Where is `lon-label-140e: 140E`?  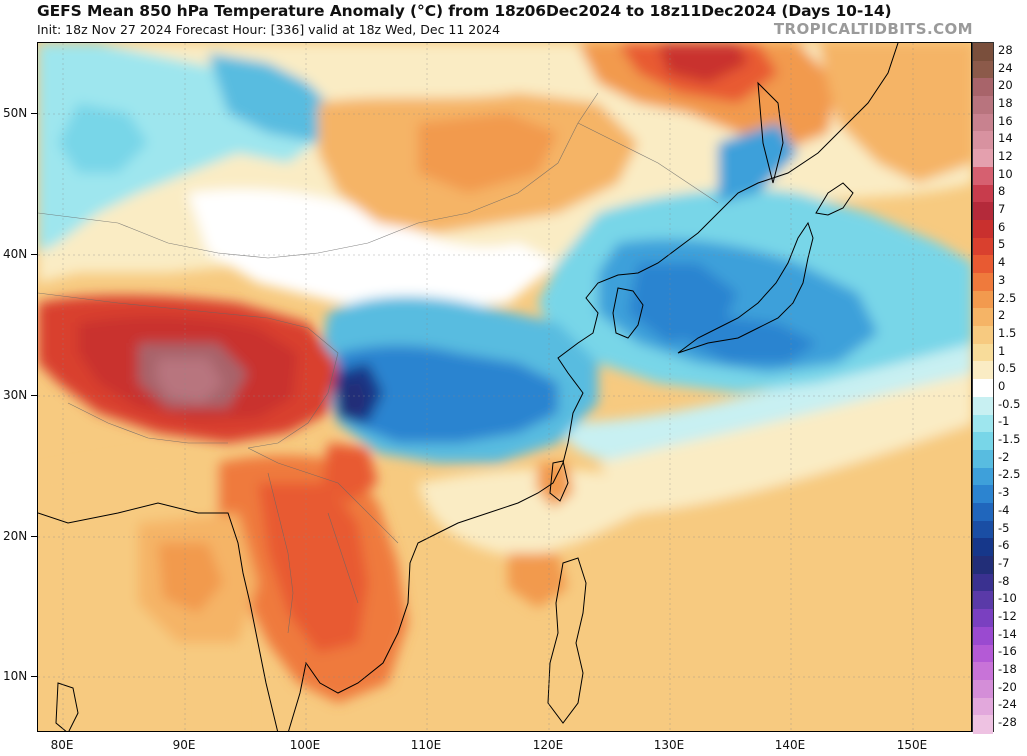
lon-label-140e: 140E is located at coordinates (790, 745).